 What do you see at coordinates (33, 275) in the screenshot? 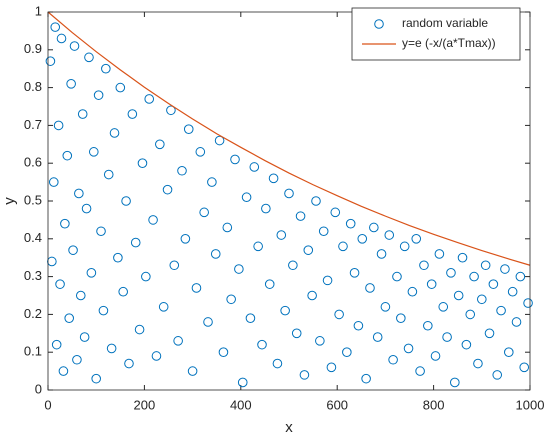
I see `y-tick-label: 0.3` at bounding box center [33, 275].